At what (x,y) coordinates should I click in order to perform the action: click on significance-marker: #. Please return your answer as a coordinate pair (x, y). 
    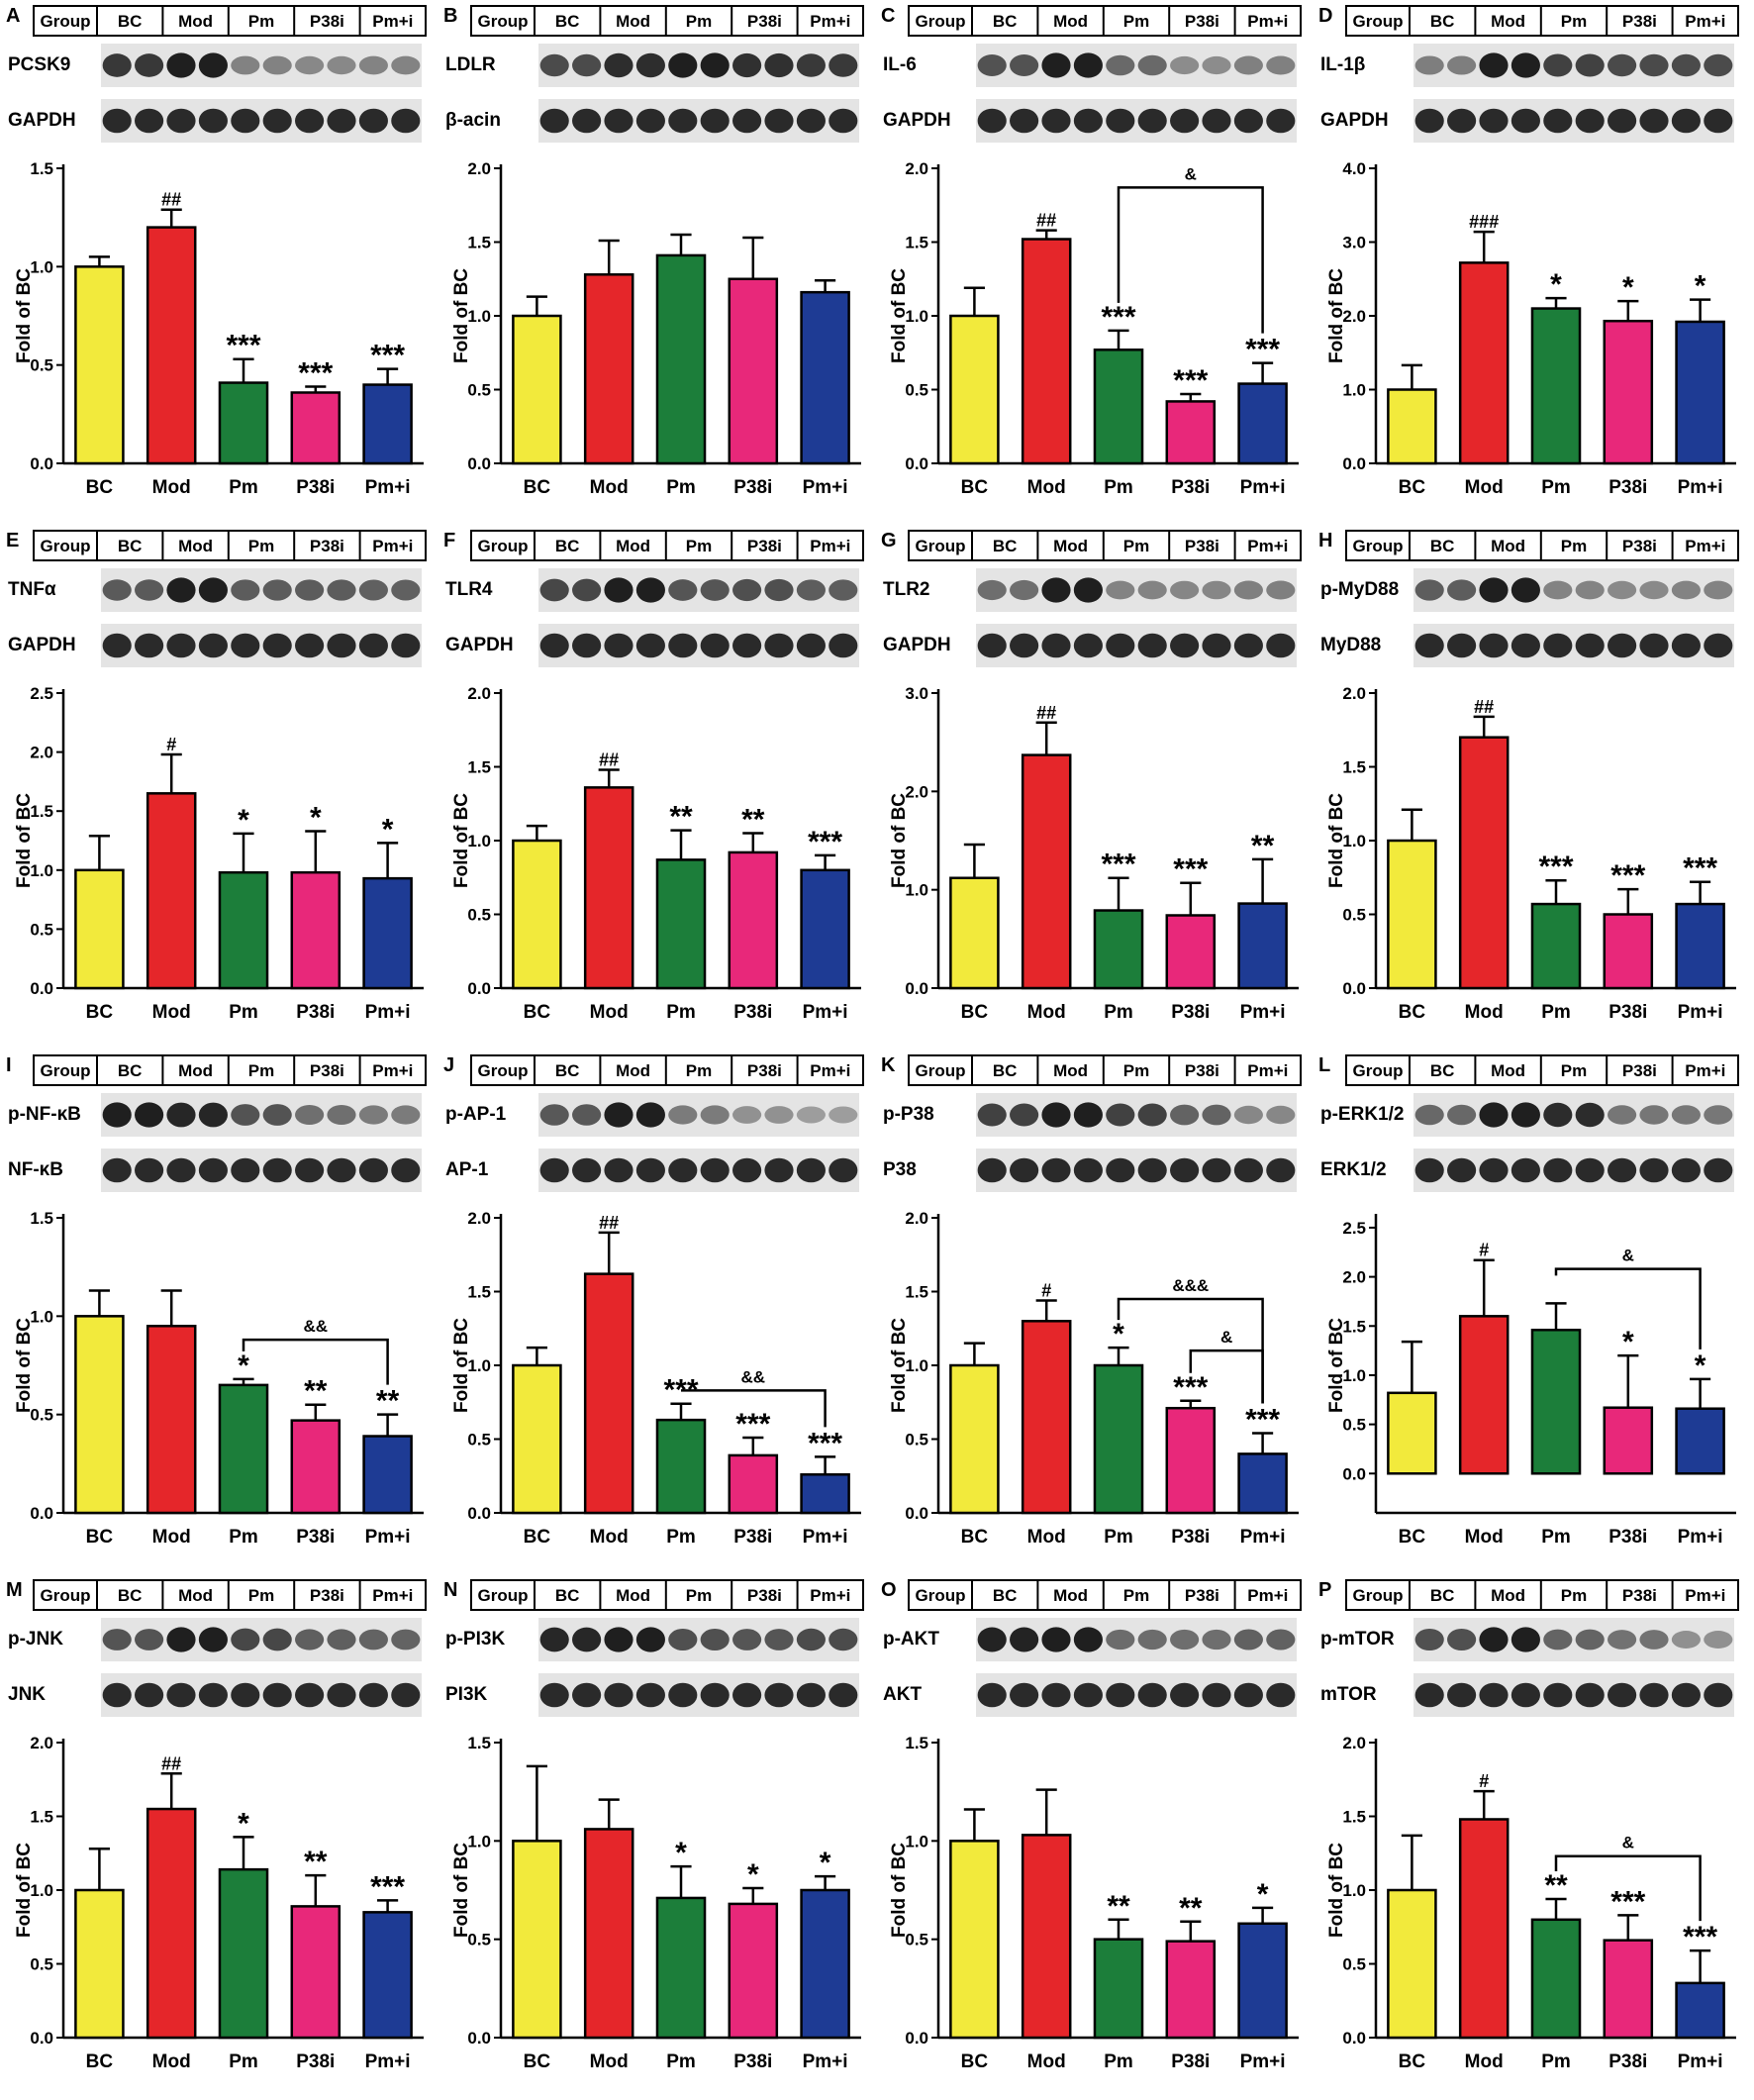
    Looking at the image, I should click on (1484, 1781).